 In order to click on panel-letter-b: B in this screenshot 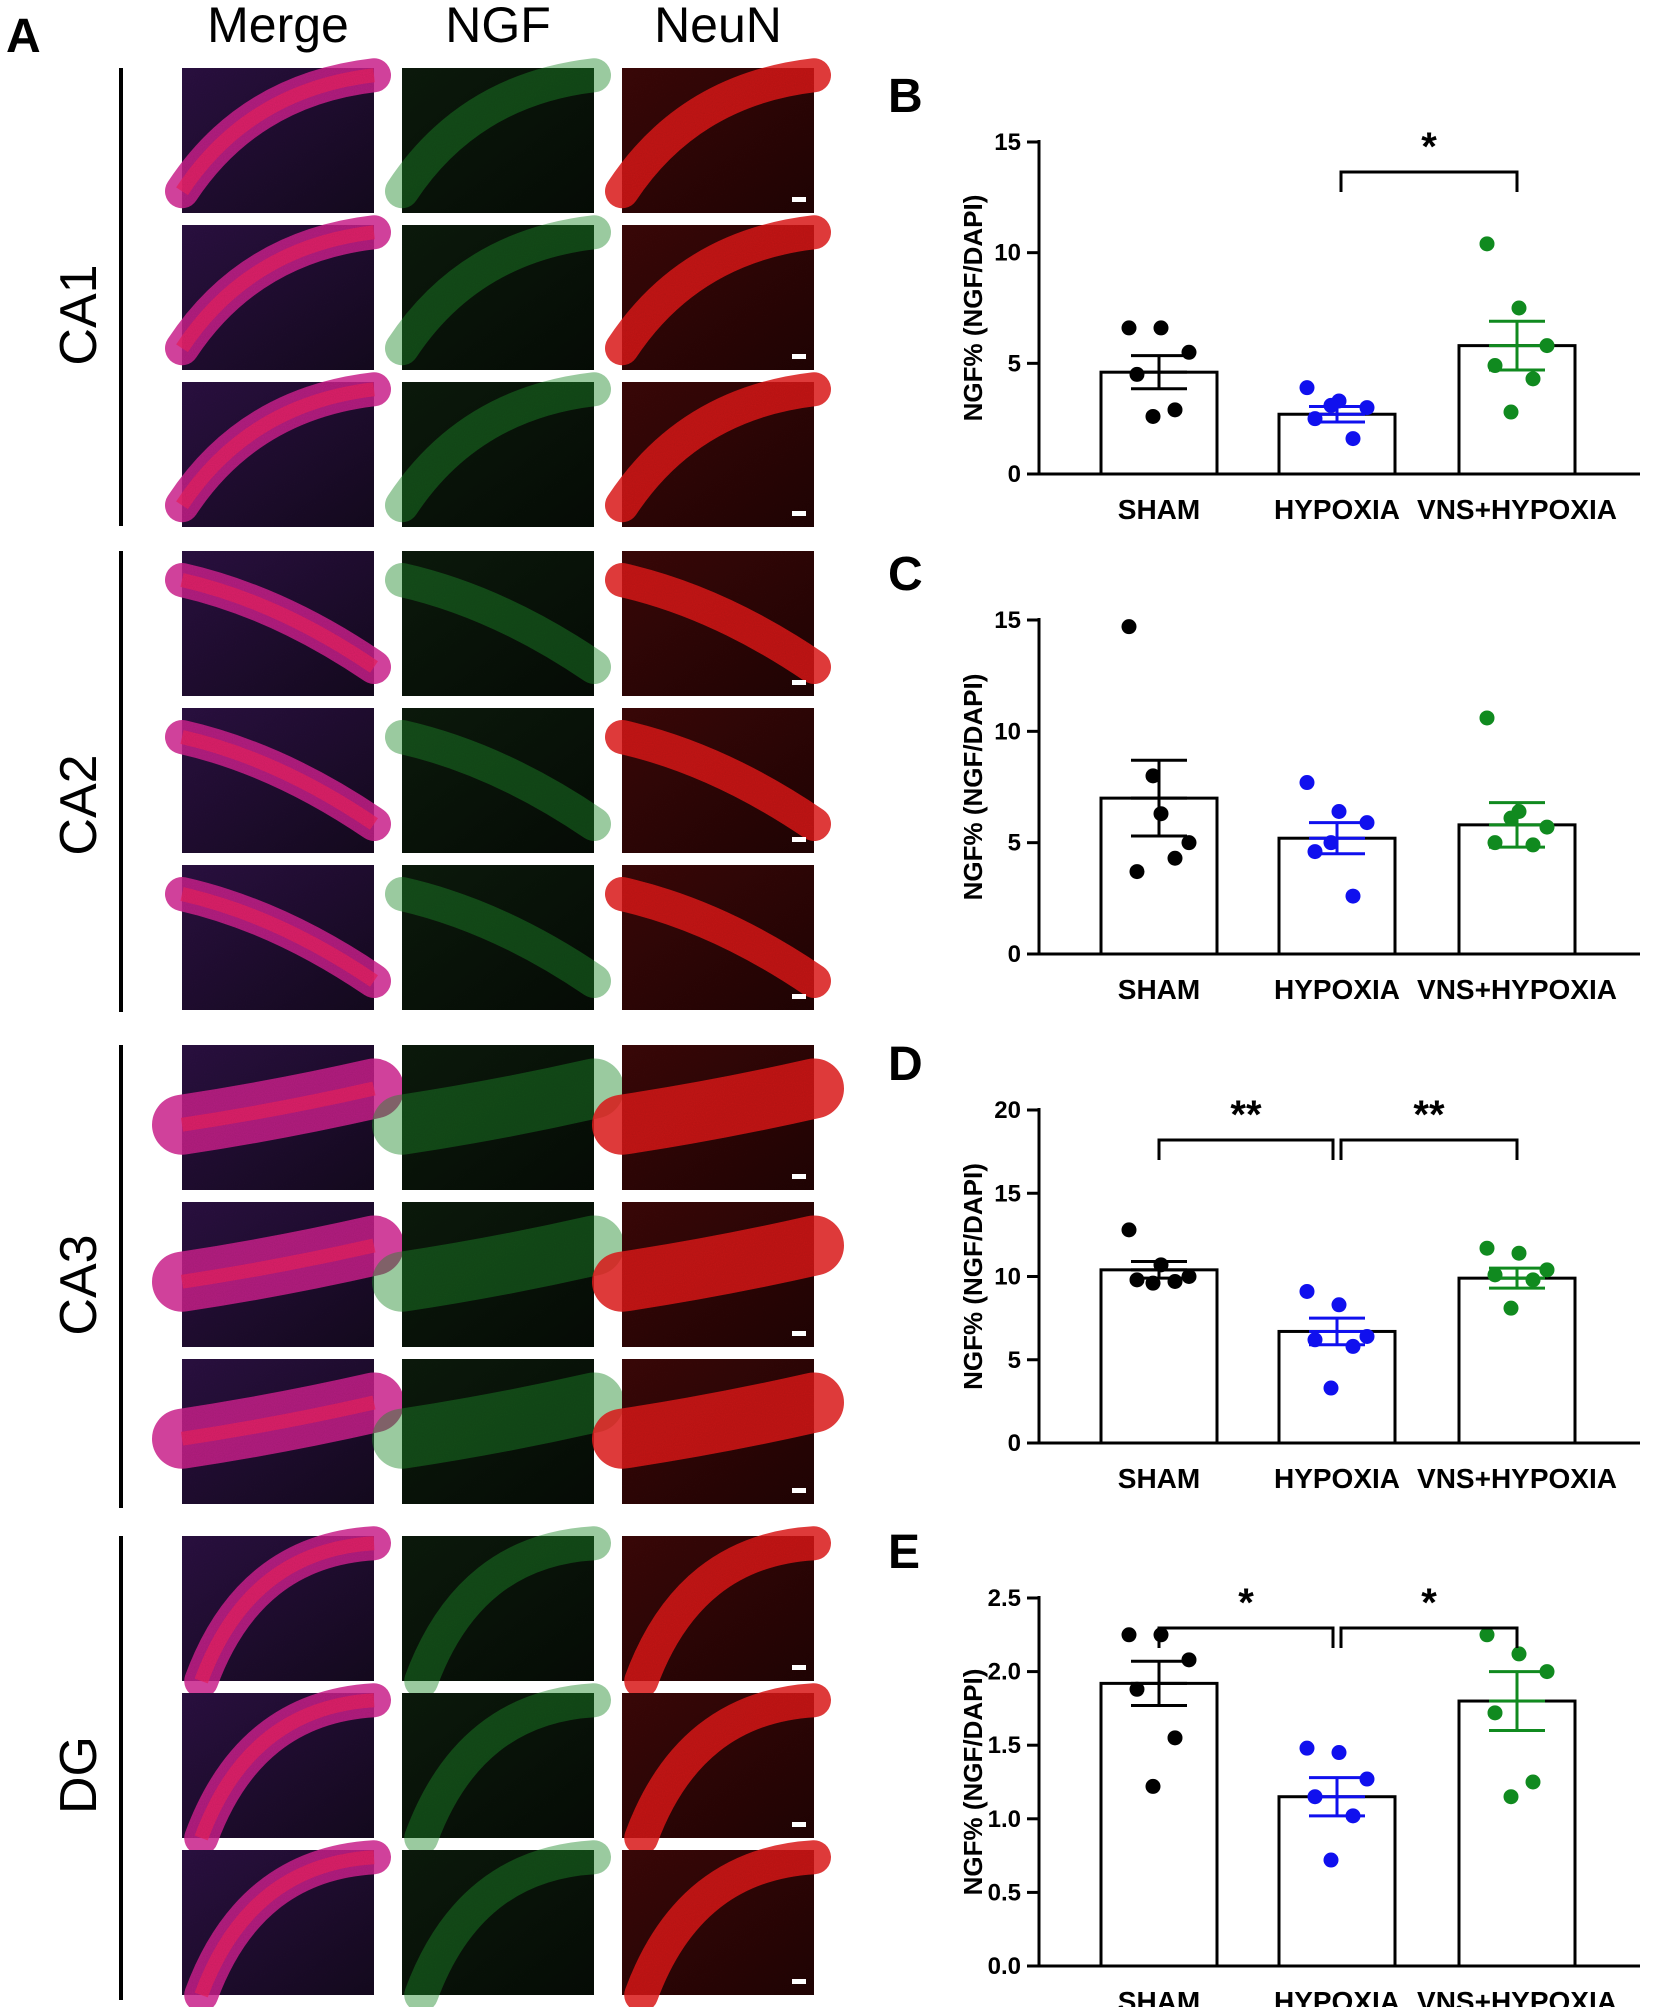, I will do `click(905, 96)`.